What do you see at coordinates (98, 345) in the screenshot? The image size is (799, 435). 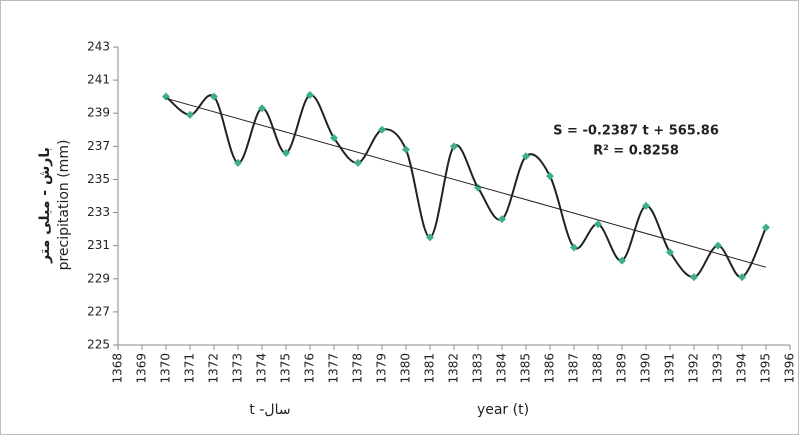 I see `y-tick-label: 225` at bounding box center [98, 345].